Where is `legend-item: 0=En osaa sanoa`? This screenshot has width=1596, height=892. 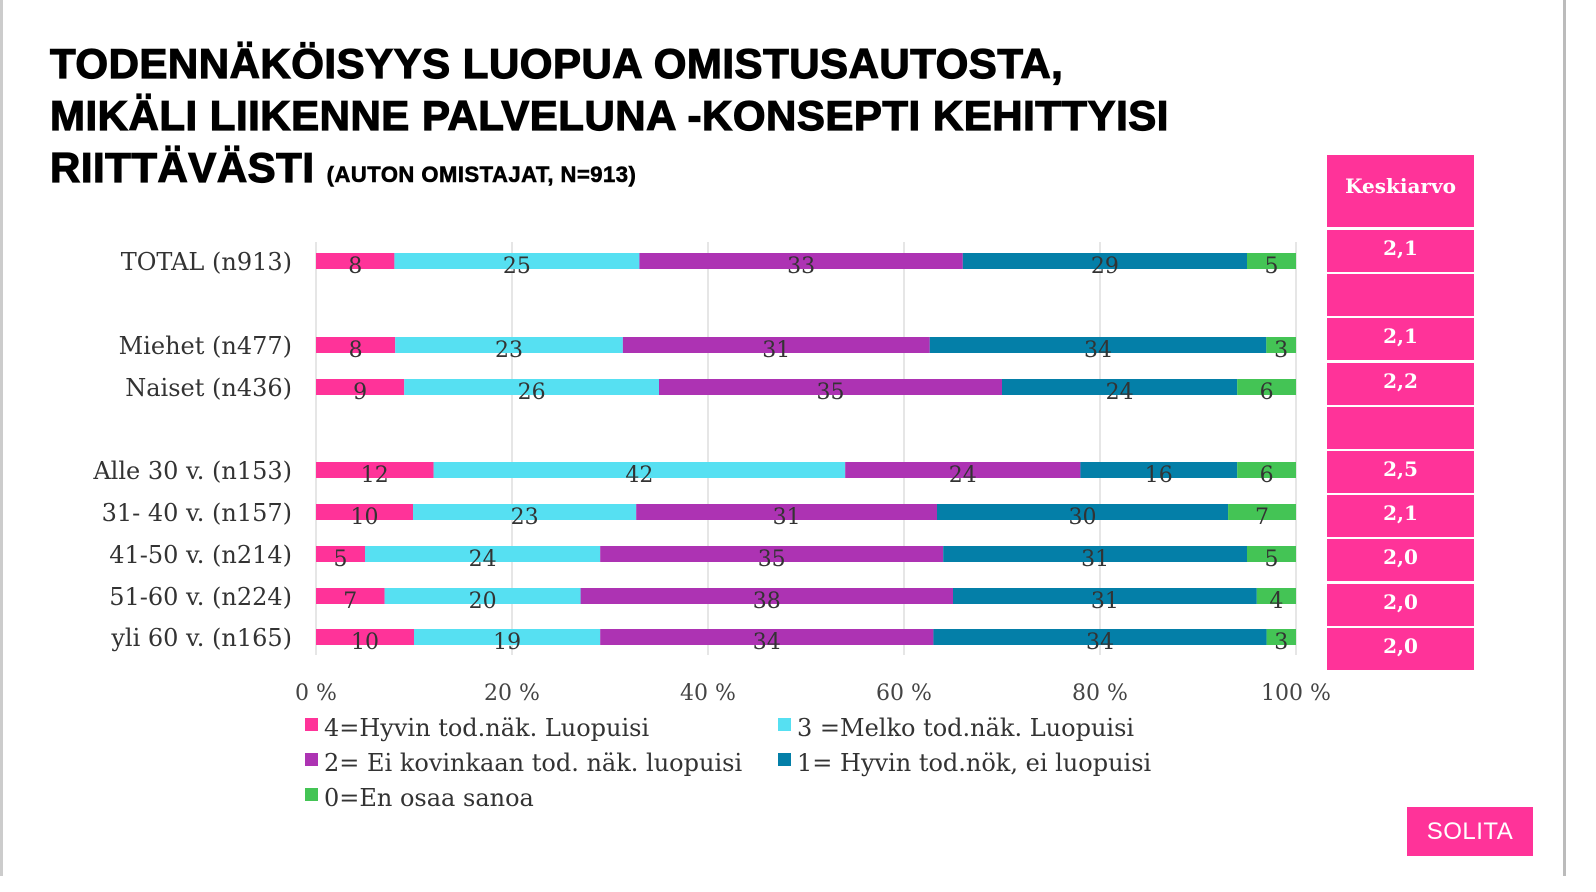 legend-item: 0=En osaa sanoa is located at coordinates (419, 798).